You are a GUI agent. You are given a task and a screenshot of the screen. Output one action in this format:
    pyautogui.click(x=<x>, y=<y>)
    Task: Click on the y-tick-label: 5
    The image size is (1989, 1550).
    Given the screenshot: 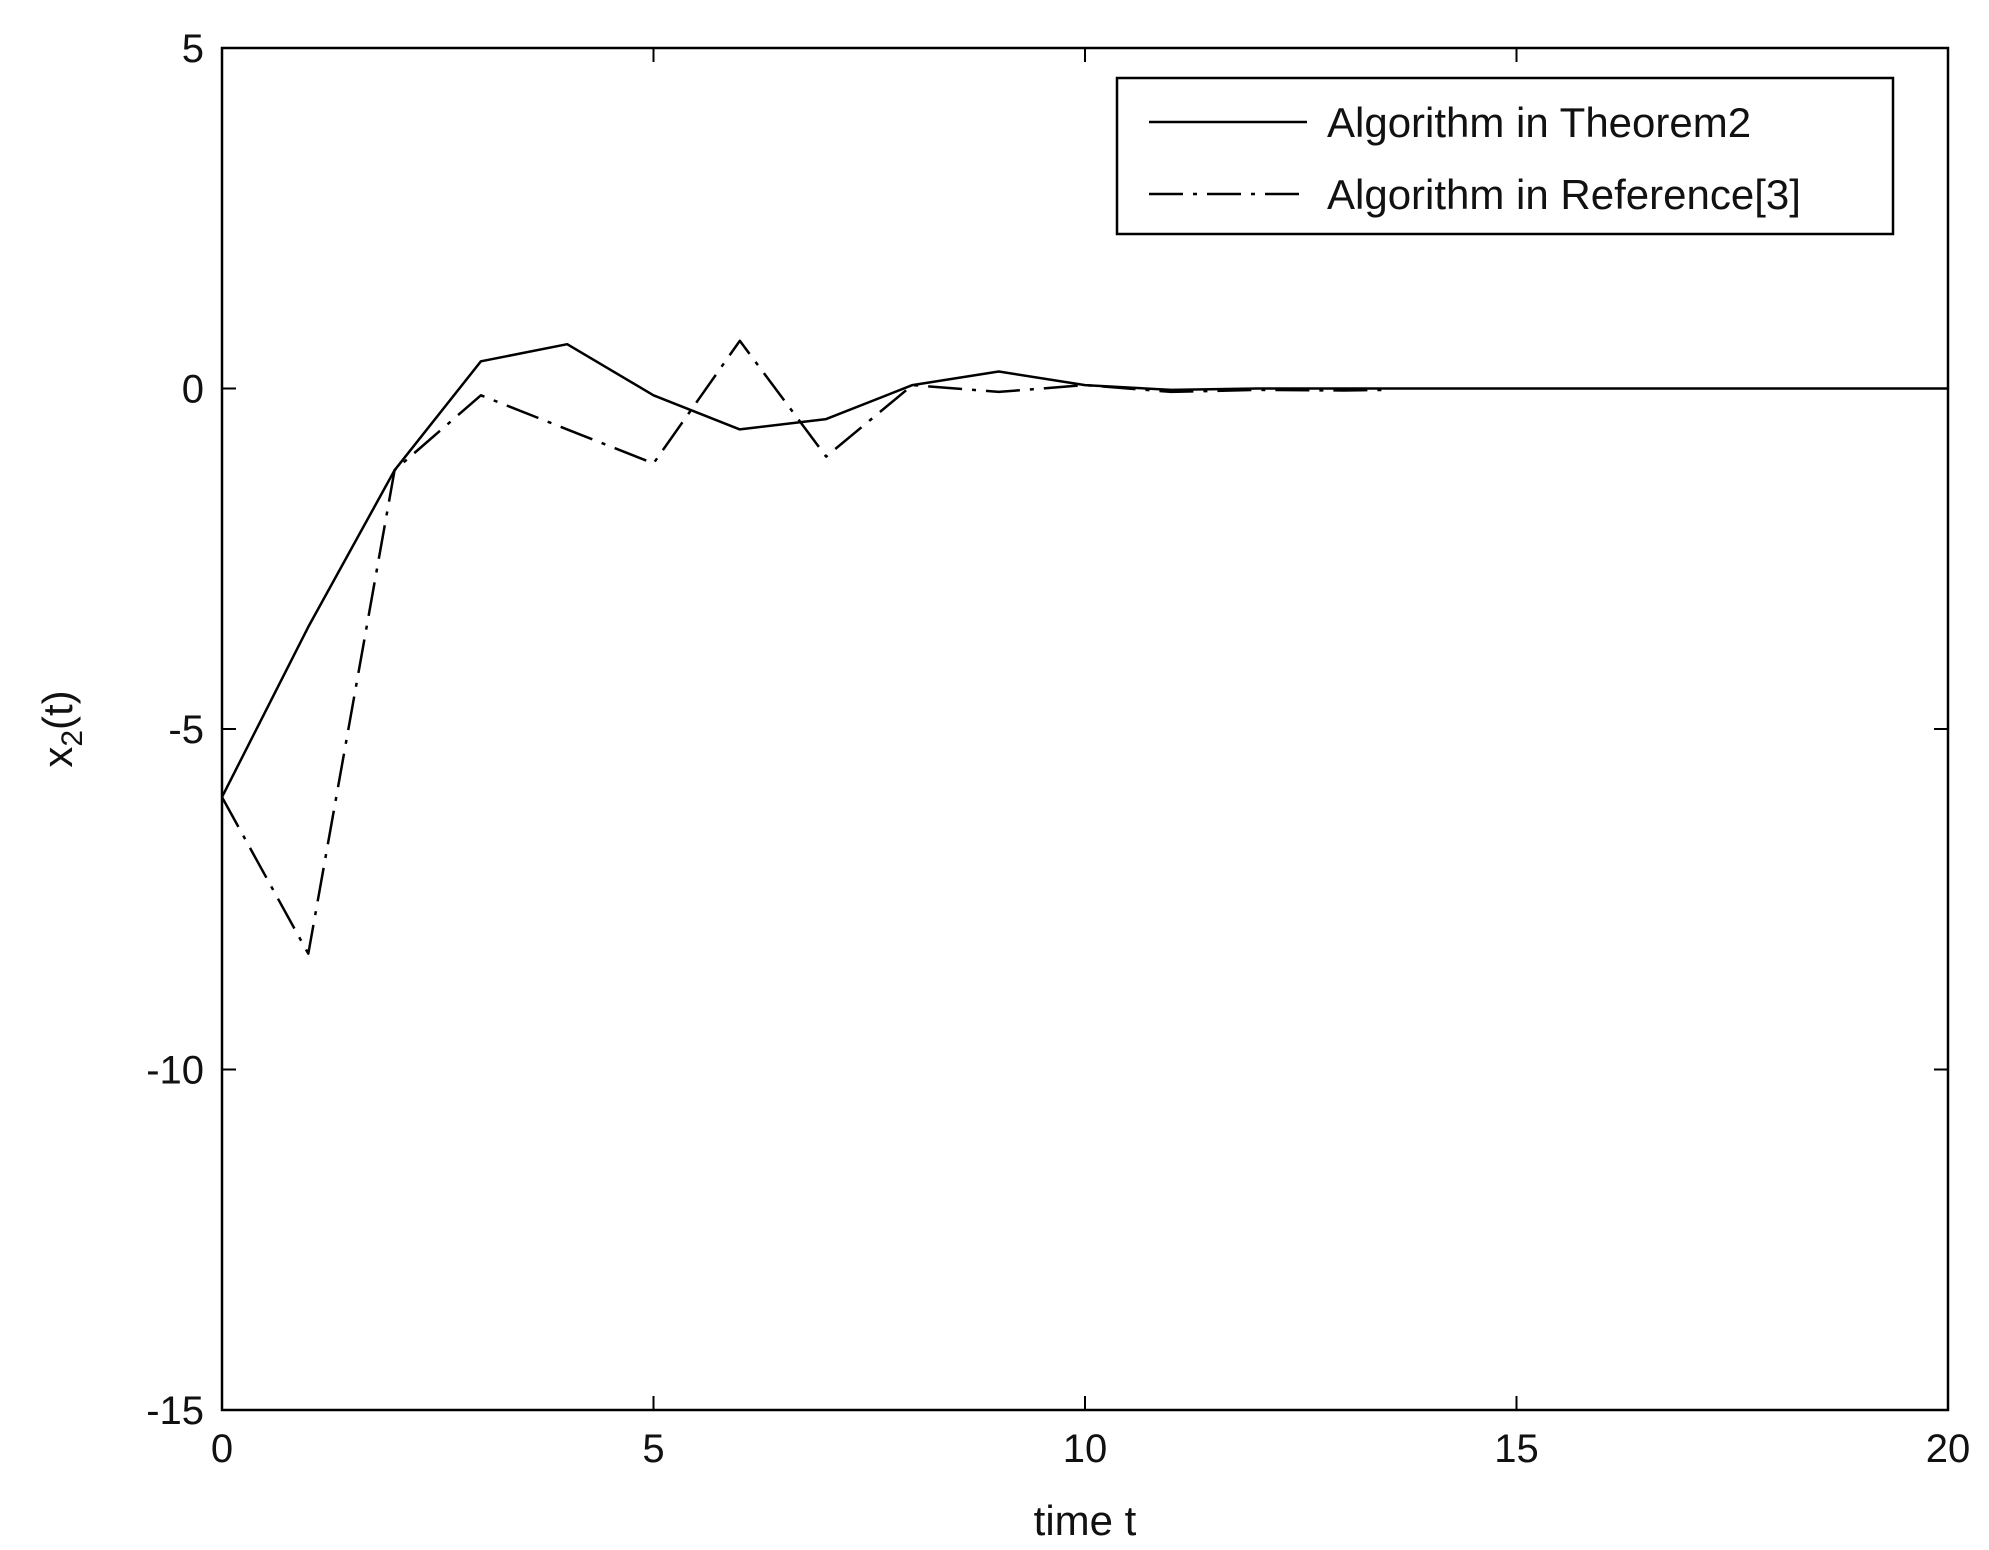 What is the action you would take?
    pyautogui.click(x=193, y=49)
    